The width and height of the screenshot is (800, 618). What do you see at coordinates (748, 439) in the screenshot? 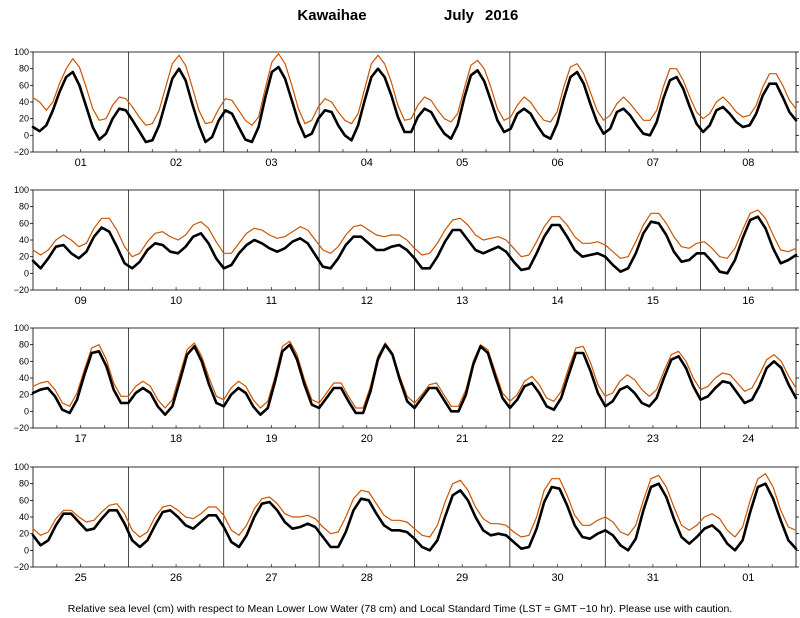
I see `day-label-24: 24` at bounding box center [748, 439].